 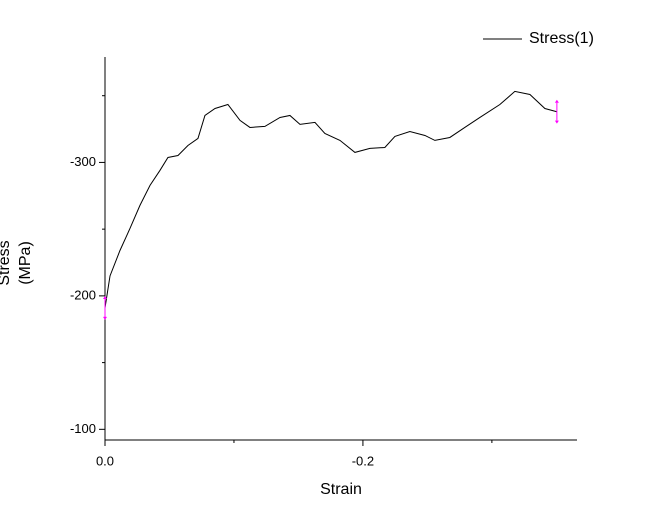 I want to click on y-tick-label: -200, so click(x=83, y=294).